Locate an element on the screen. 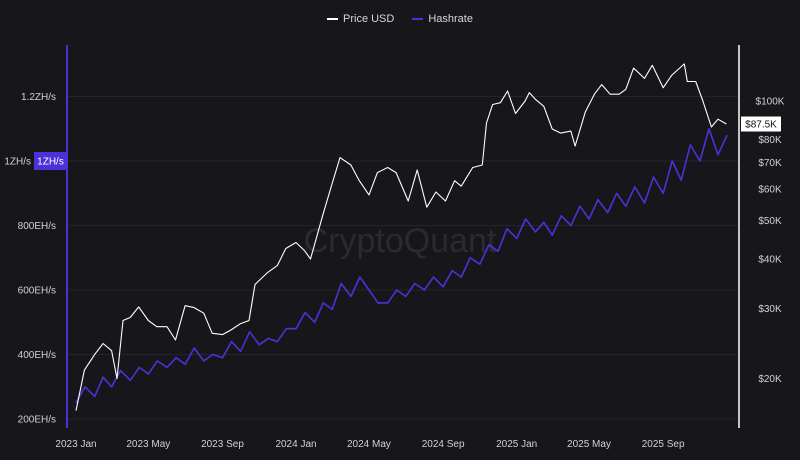 Image resolution: width=800 pixels, height=460 pixels. right-tick-label: $40K is located at coordinates (770, 259).